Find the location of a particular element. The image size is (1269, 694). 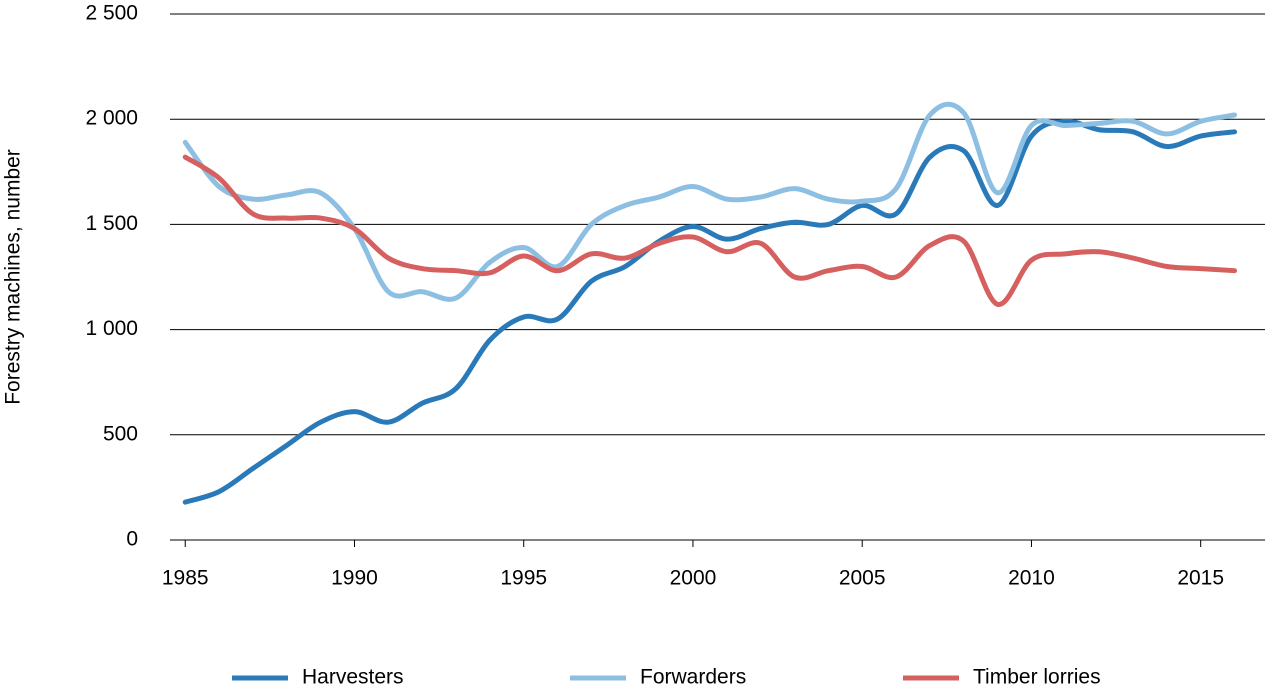

y-tick-label: 0 is located at coordinates (132, 539).